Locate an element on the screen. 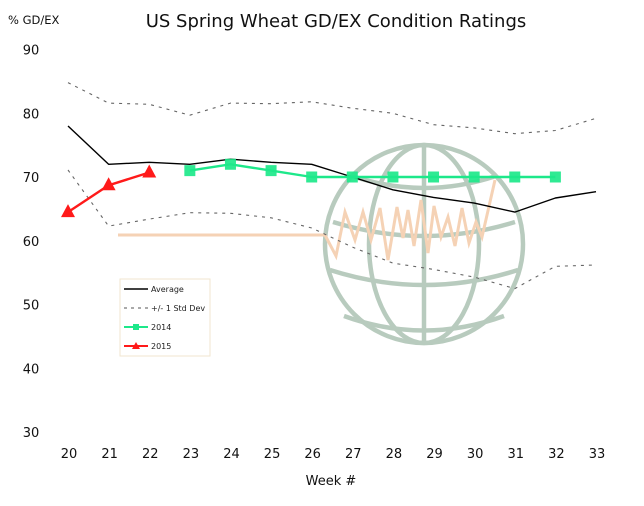 The height and width of the screenshot is (506, 644). x-tick-label: 30 is located at coordinates (475, 454).